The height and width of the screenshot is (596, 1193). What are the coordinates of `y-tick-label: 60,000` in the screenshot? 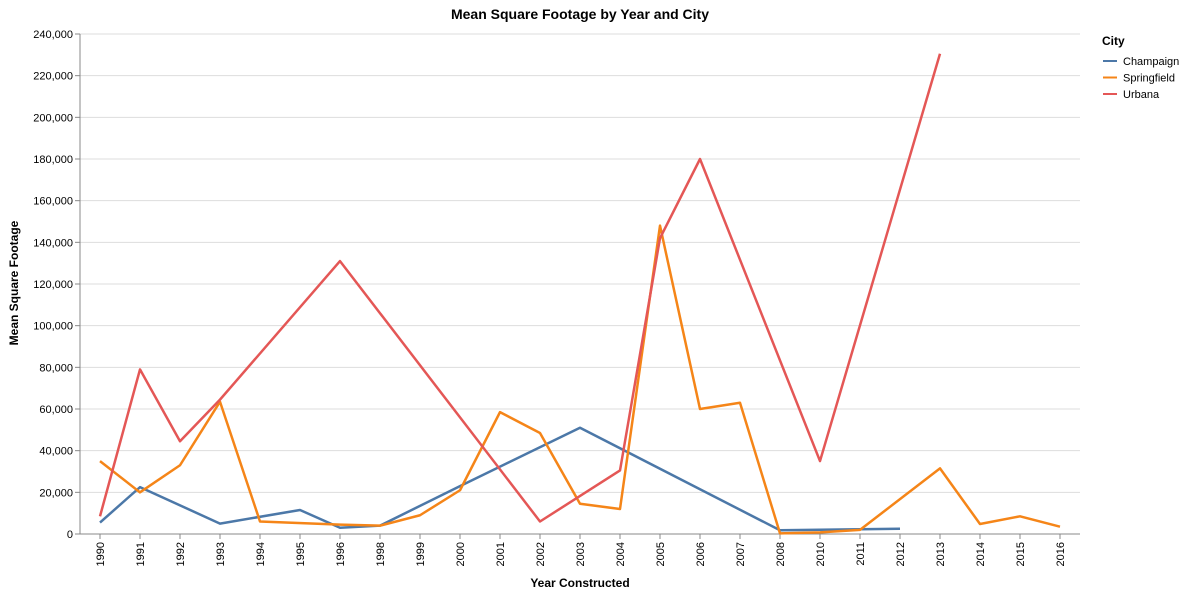 It's located at (56, 410).